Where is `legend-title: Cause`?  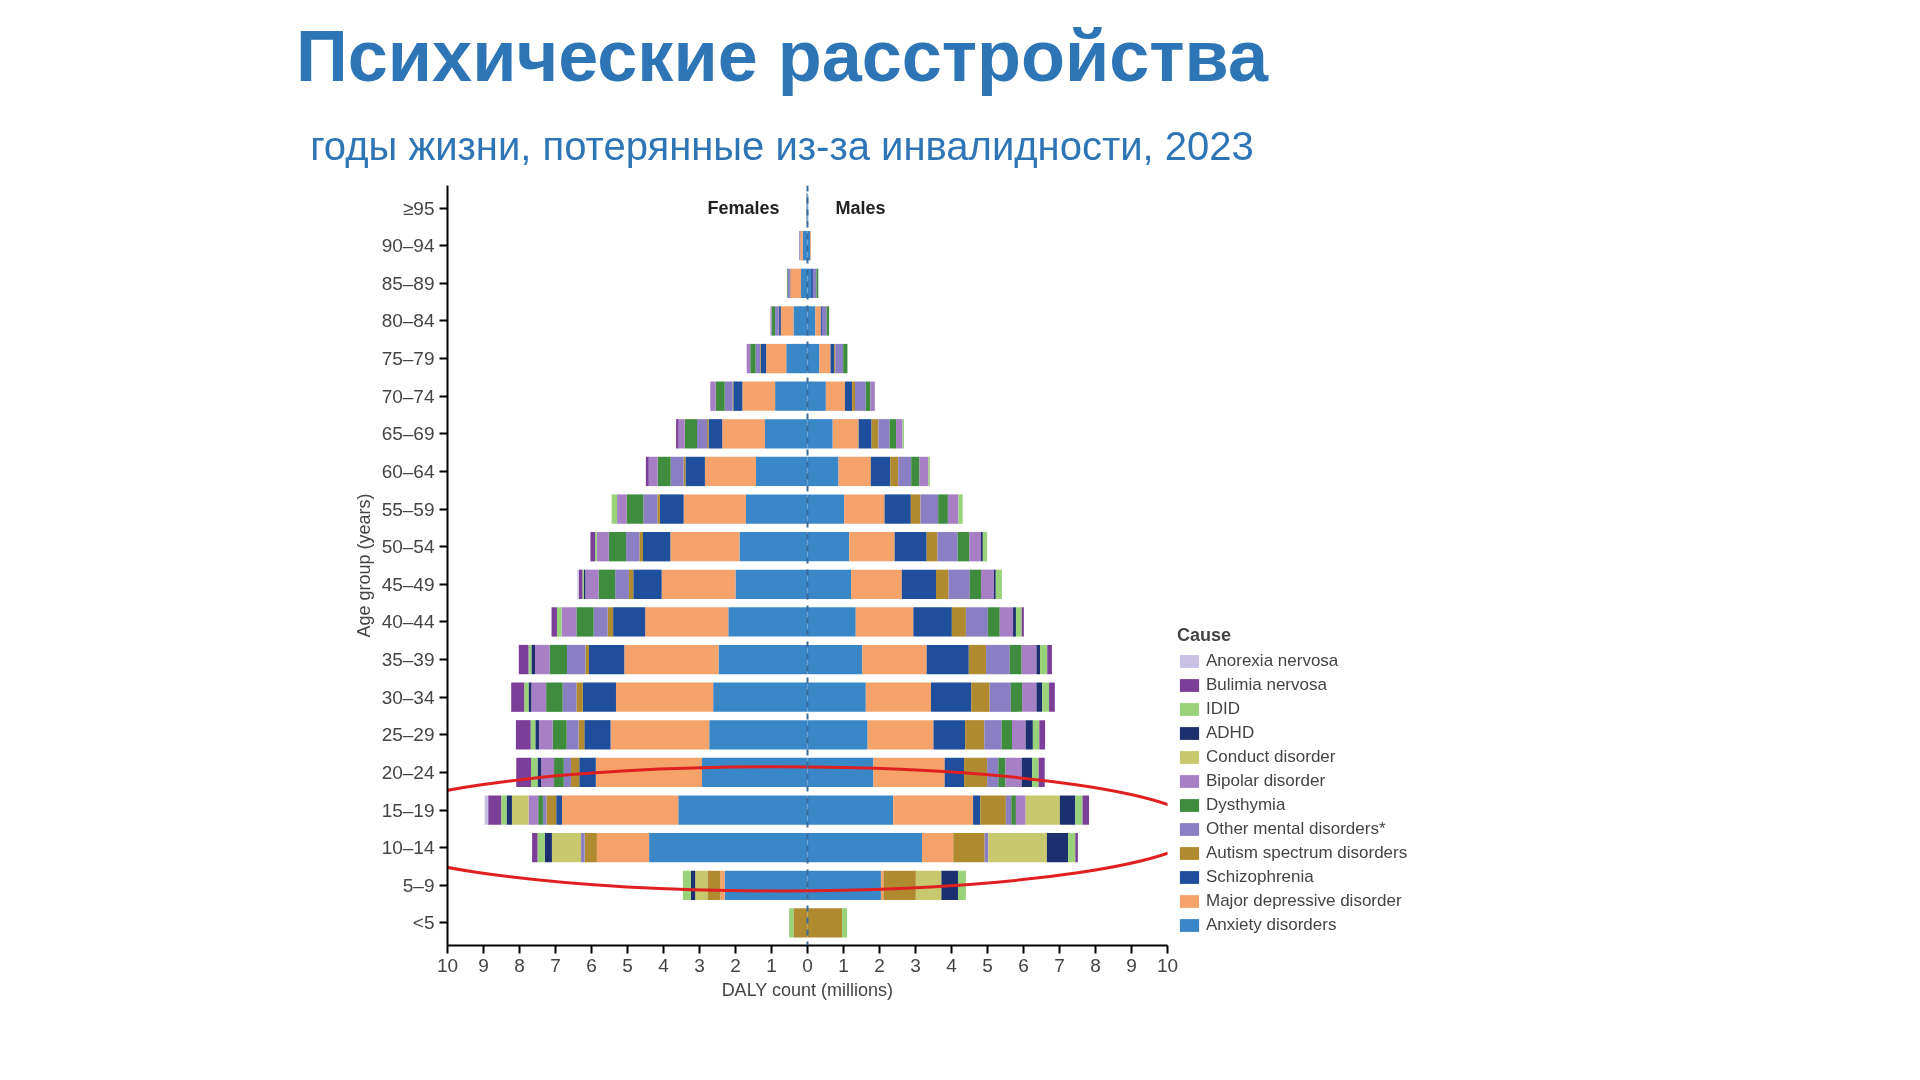
legend-title: Cause is located at coordinates (1205, 635).